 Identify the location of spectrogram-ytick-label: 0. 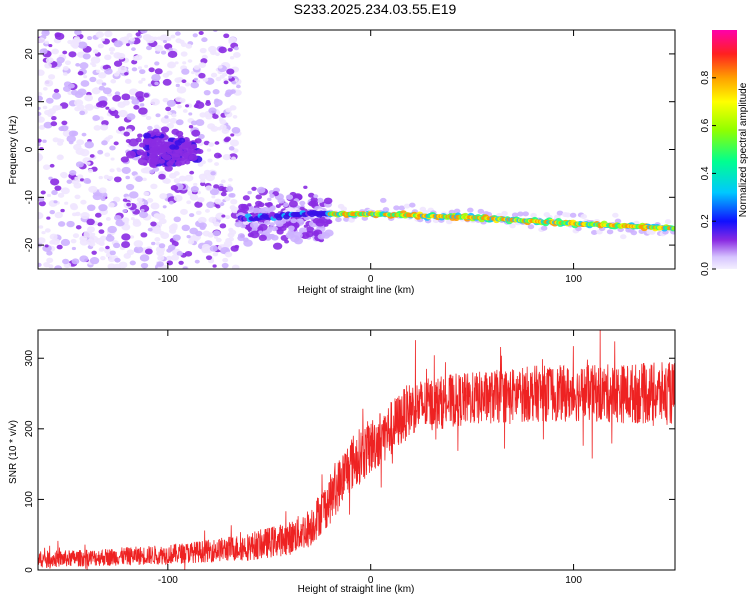
(29, 149).